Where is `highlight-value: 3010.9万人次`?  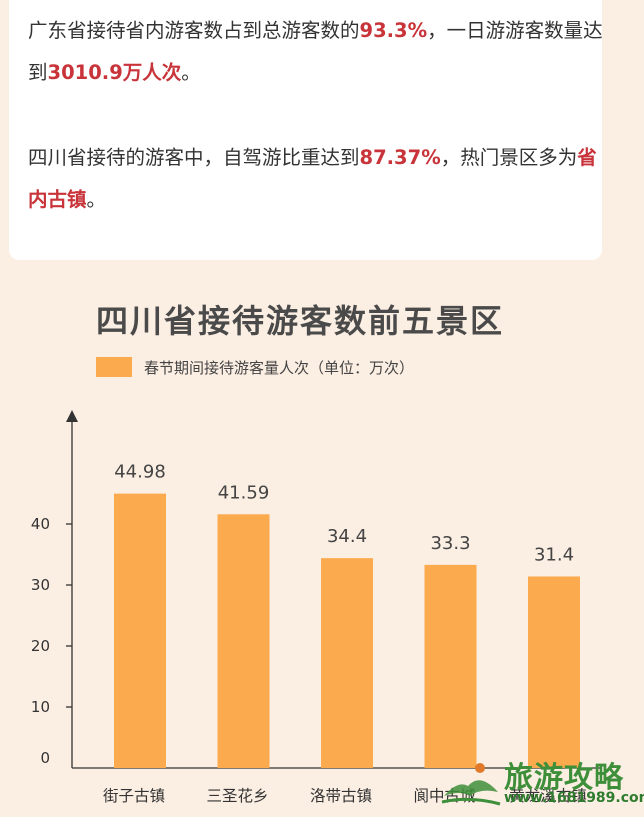
highlight-value: 3010.9万人次 is located at coordinates (114, 72).